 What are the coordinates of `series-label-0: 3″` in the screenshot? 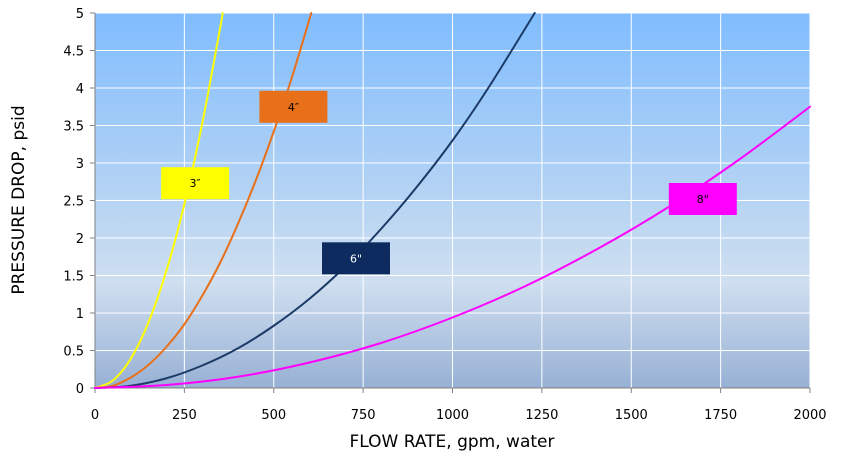 It's located at (195, 183).